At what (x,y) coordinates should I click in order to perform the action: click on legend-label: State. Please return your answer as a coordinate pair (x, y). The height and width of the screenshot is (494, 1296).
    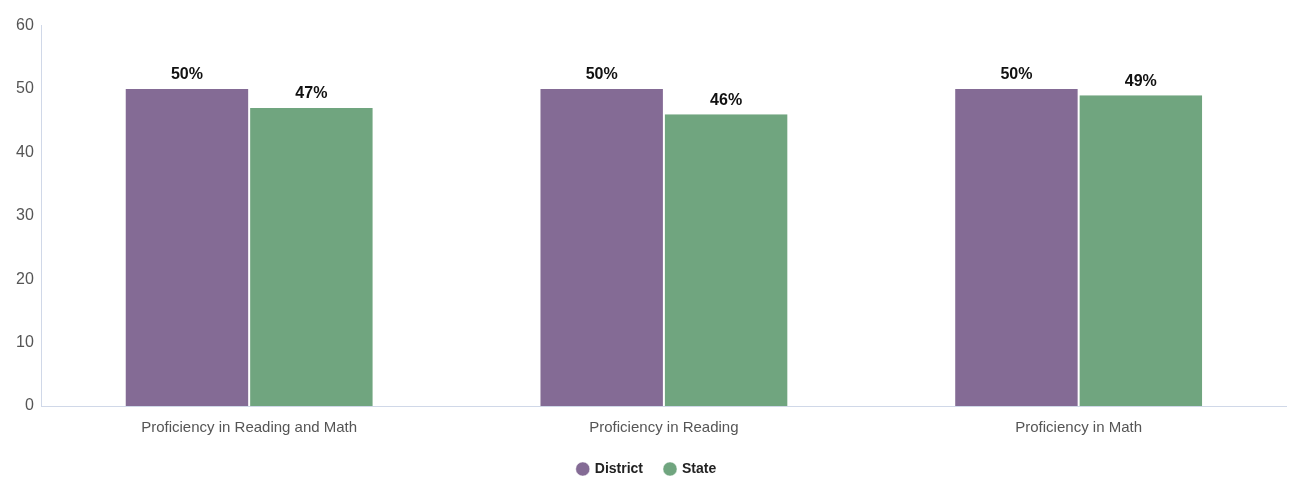
    Looking at the image, I should click on (699, 467).